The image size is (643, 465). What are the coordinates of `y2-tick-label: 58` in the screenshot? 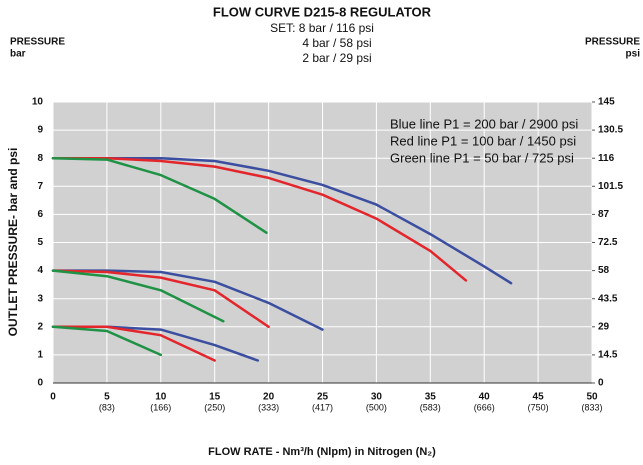 It's located at (604, 270).